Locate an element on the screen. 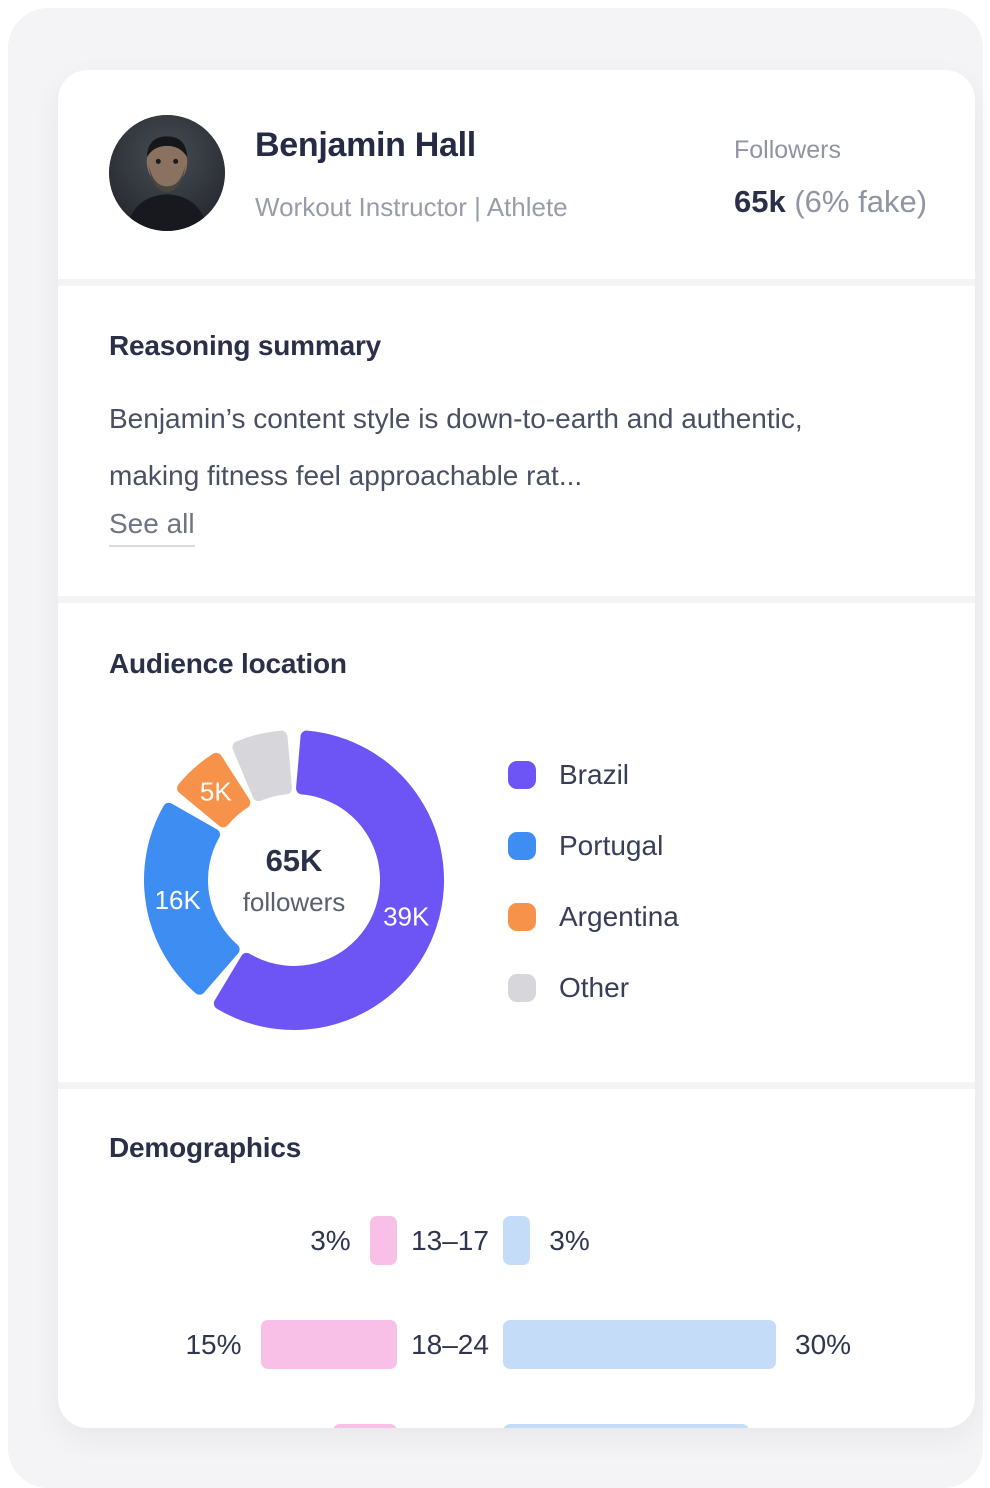  legend-swatch-portugal is located at coordinates (522, 846).